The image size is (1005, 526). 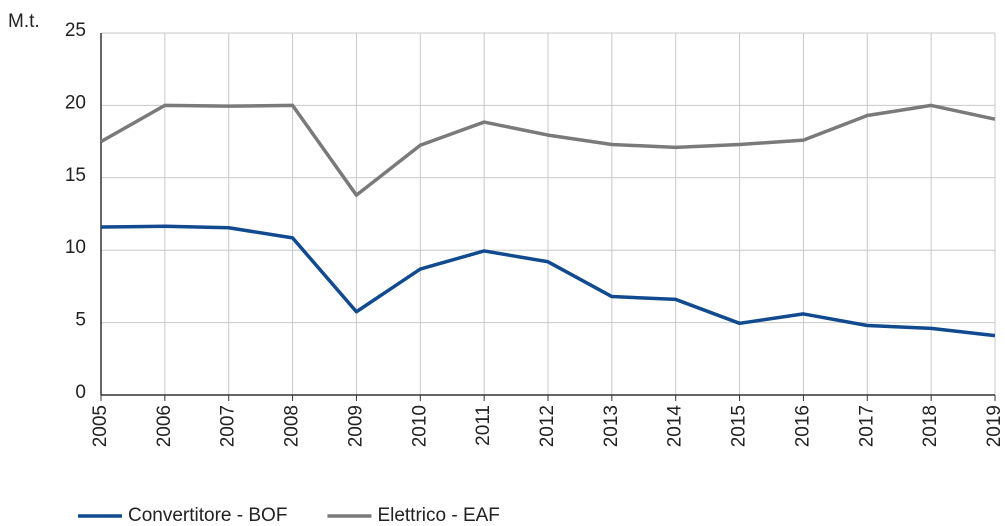 What do you see at coordinates (355, 426) in the screenshot?
I see `x-tick-label: 2009` at bounding box center [355, 426].